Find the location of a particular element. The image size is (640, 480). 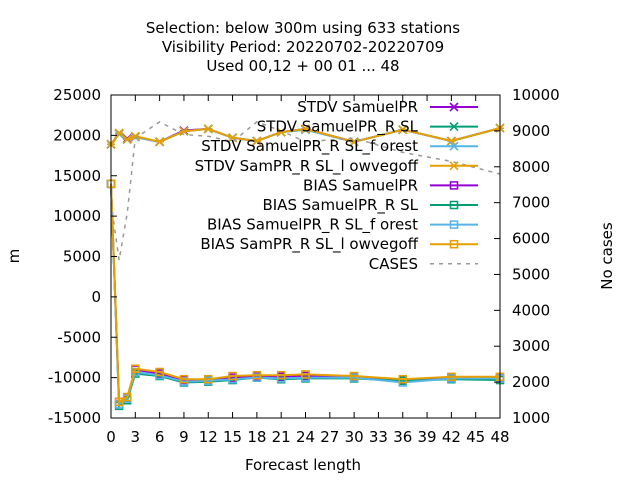

y2-tick-label: 8000 is located at coordinates (531, 167).